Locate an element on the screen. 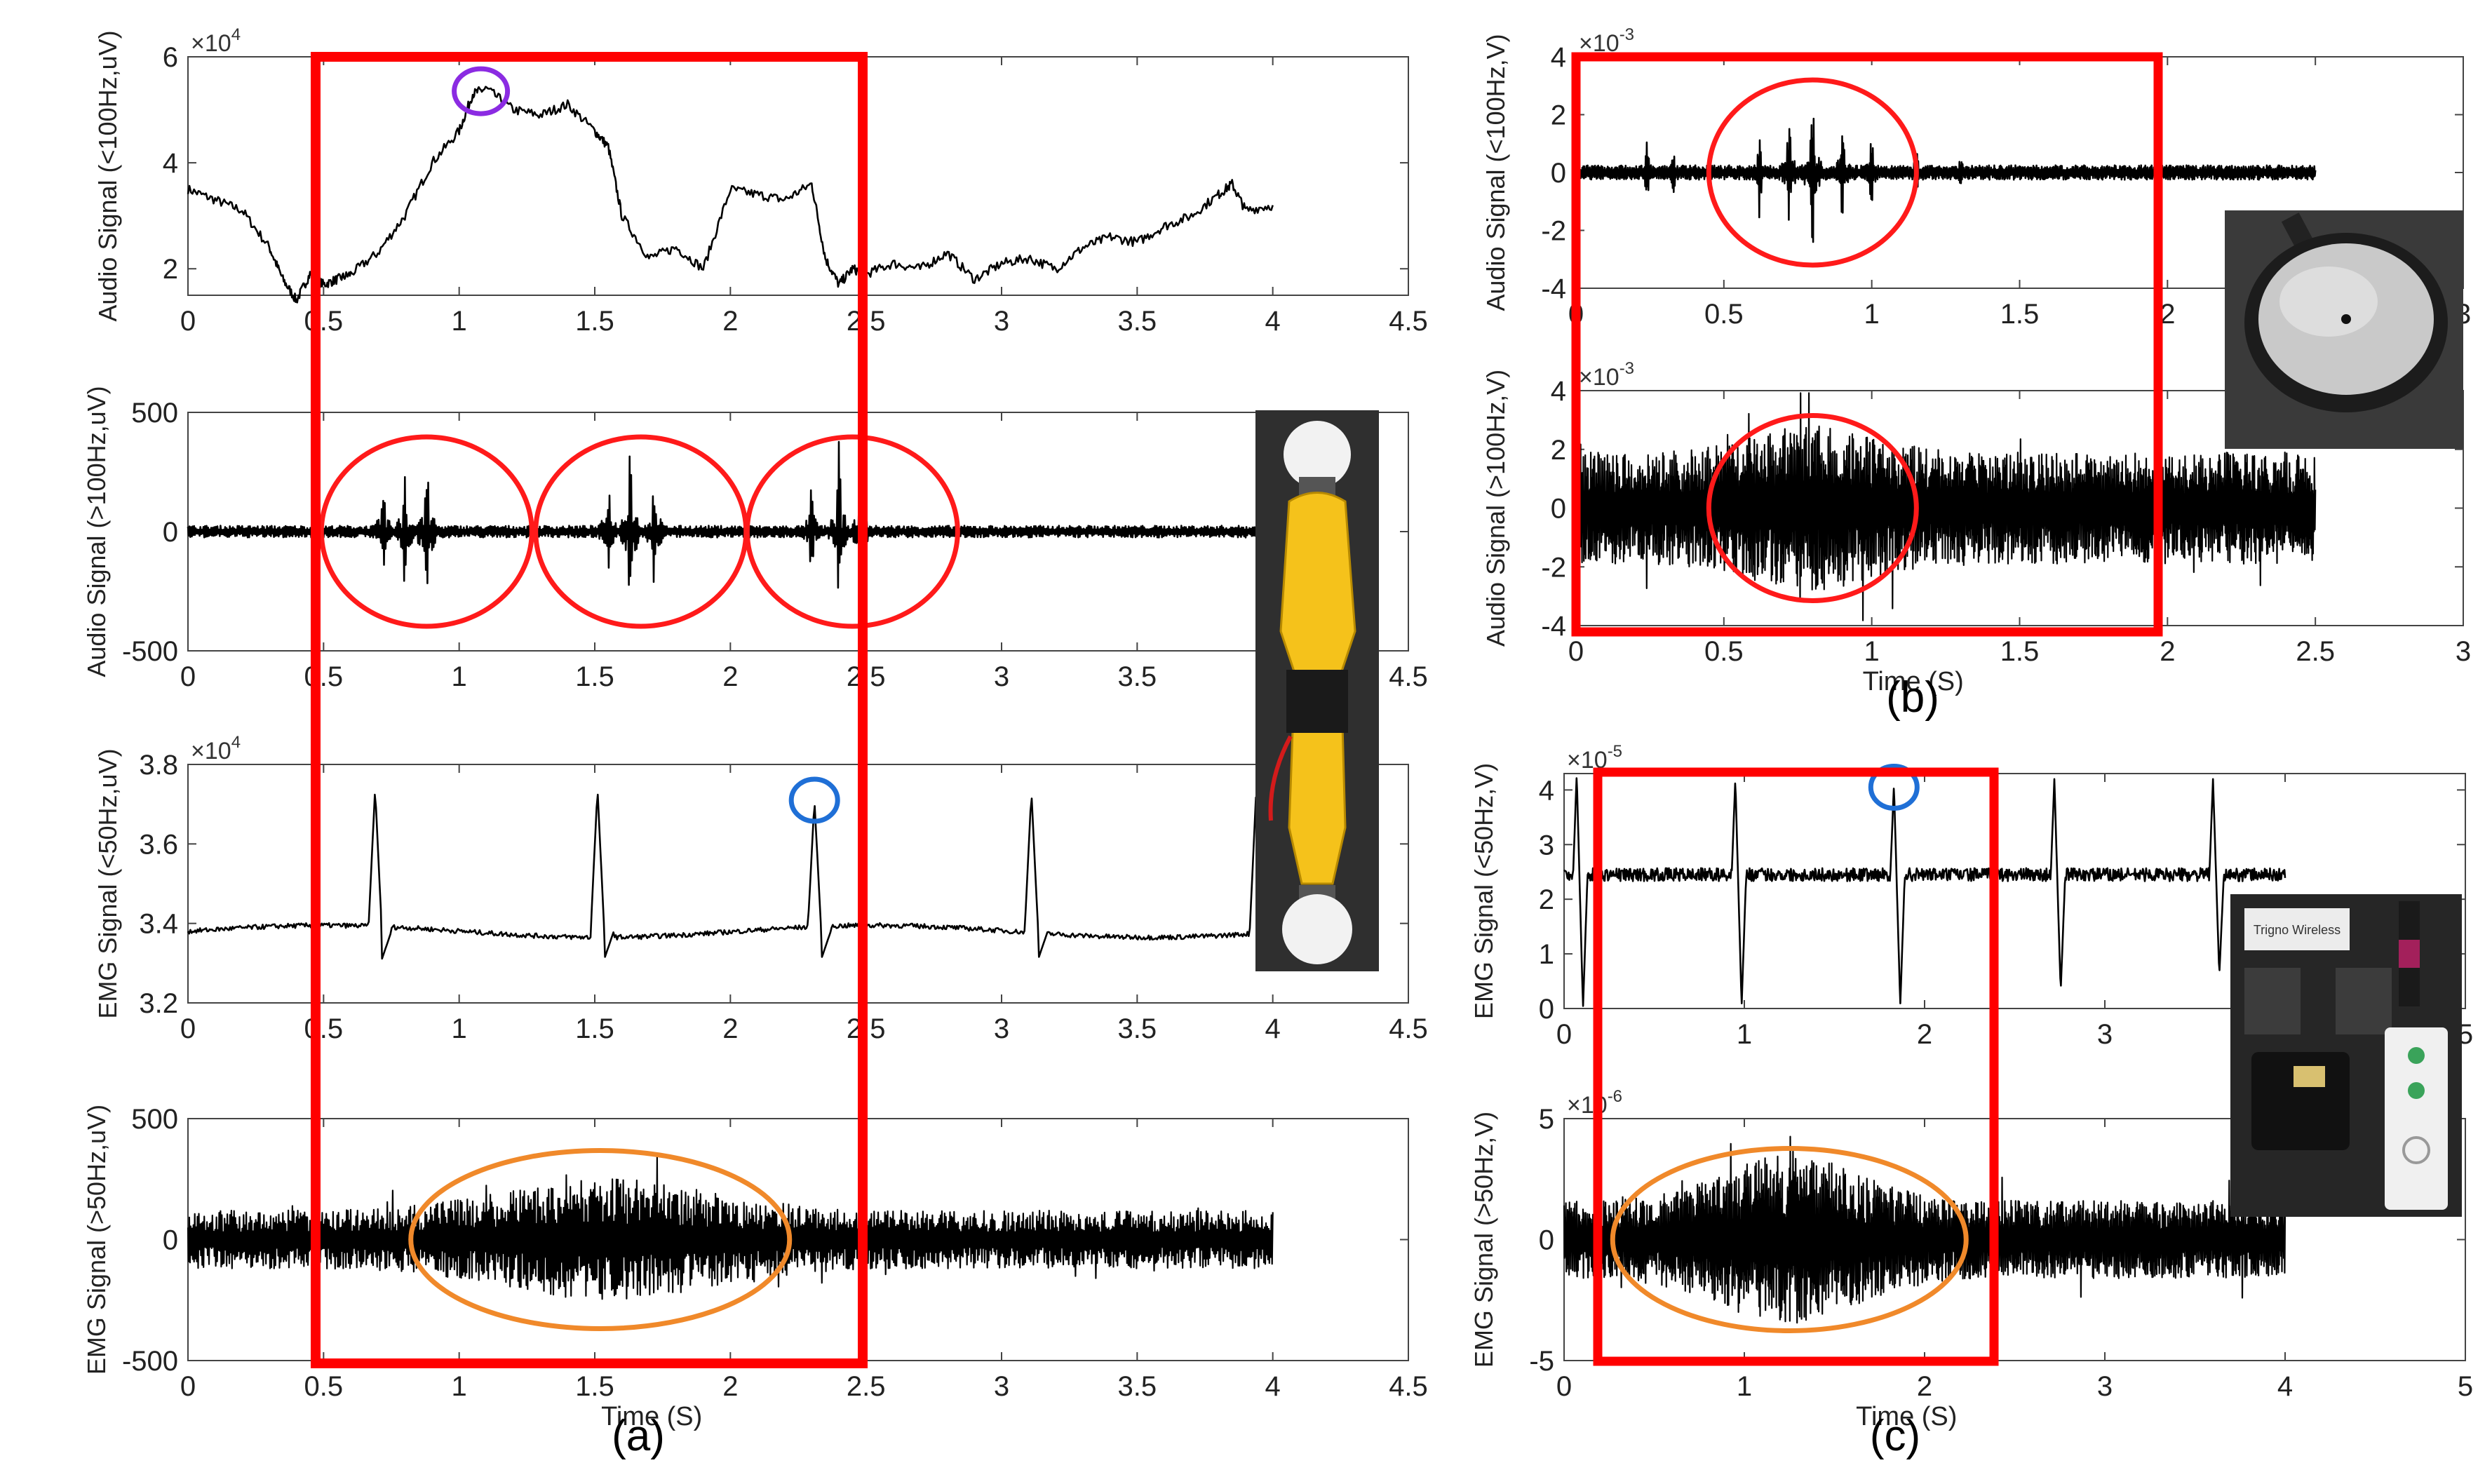  sensor-bottom-ball is located at coordinates (1317, 929).